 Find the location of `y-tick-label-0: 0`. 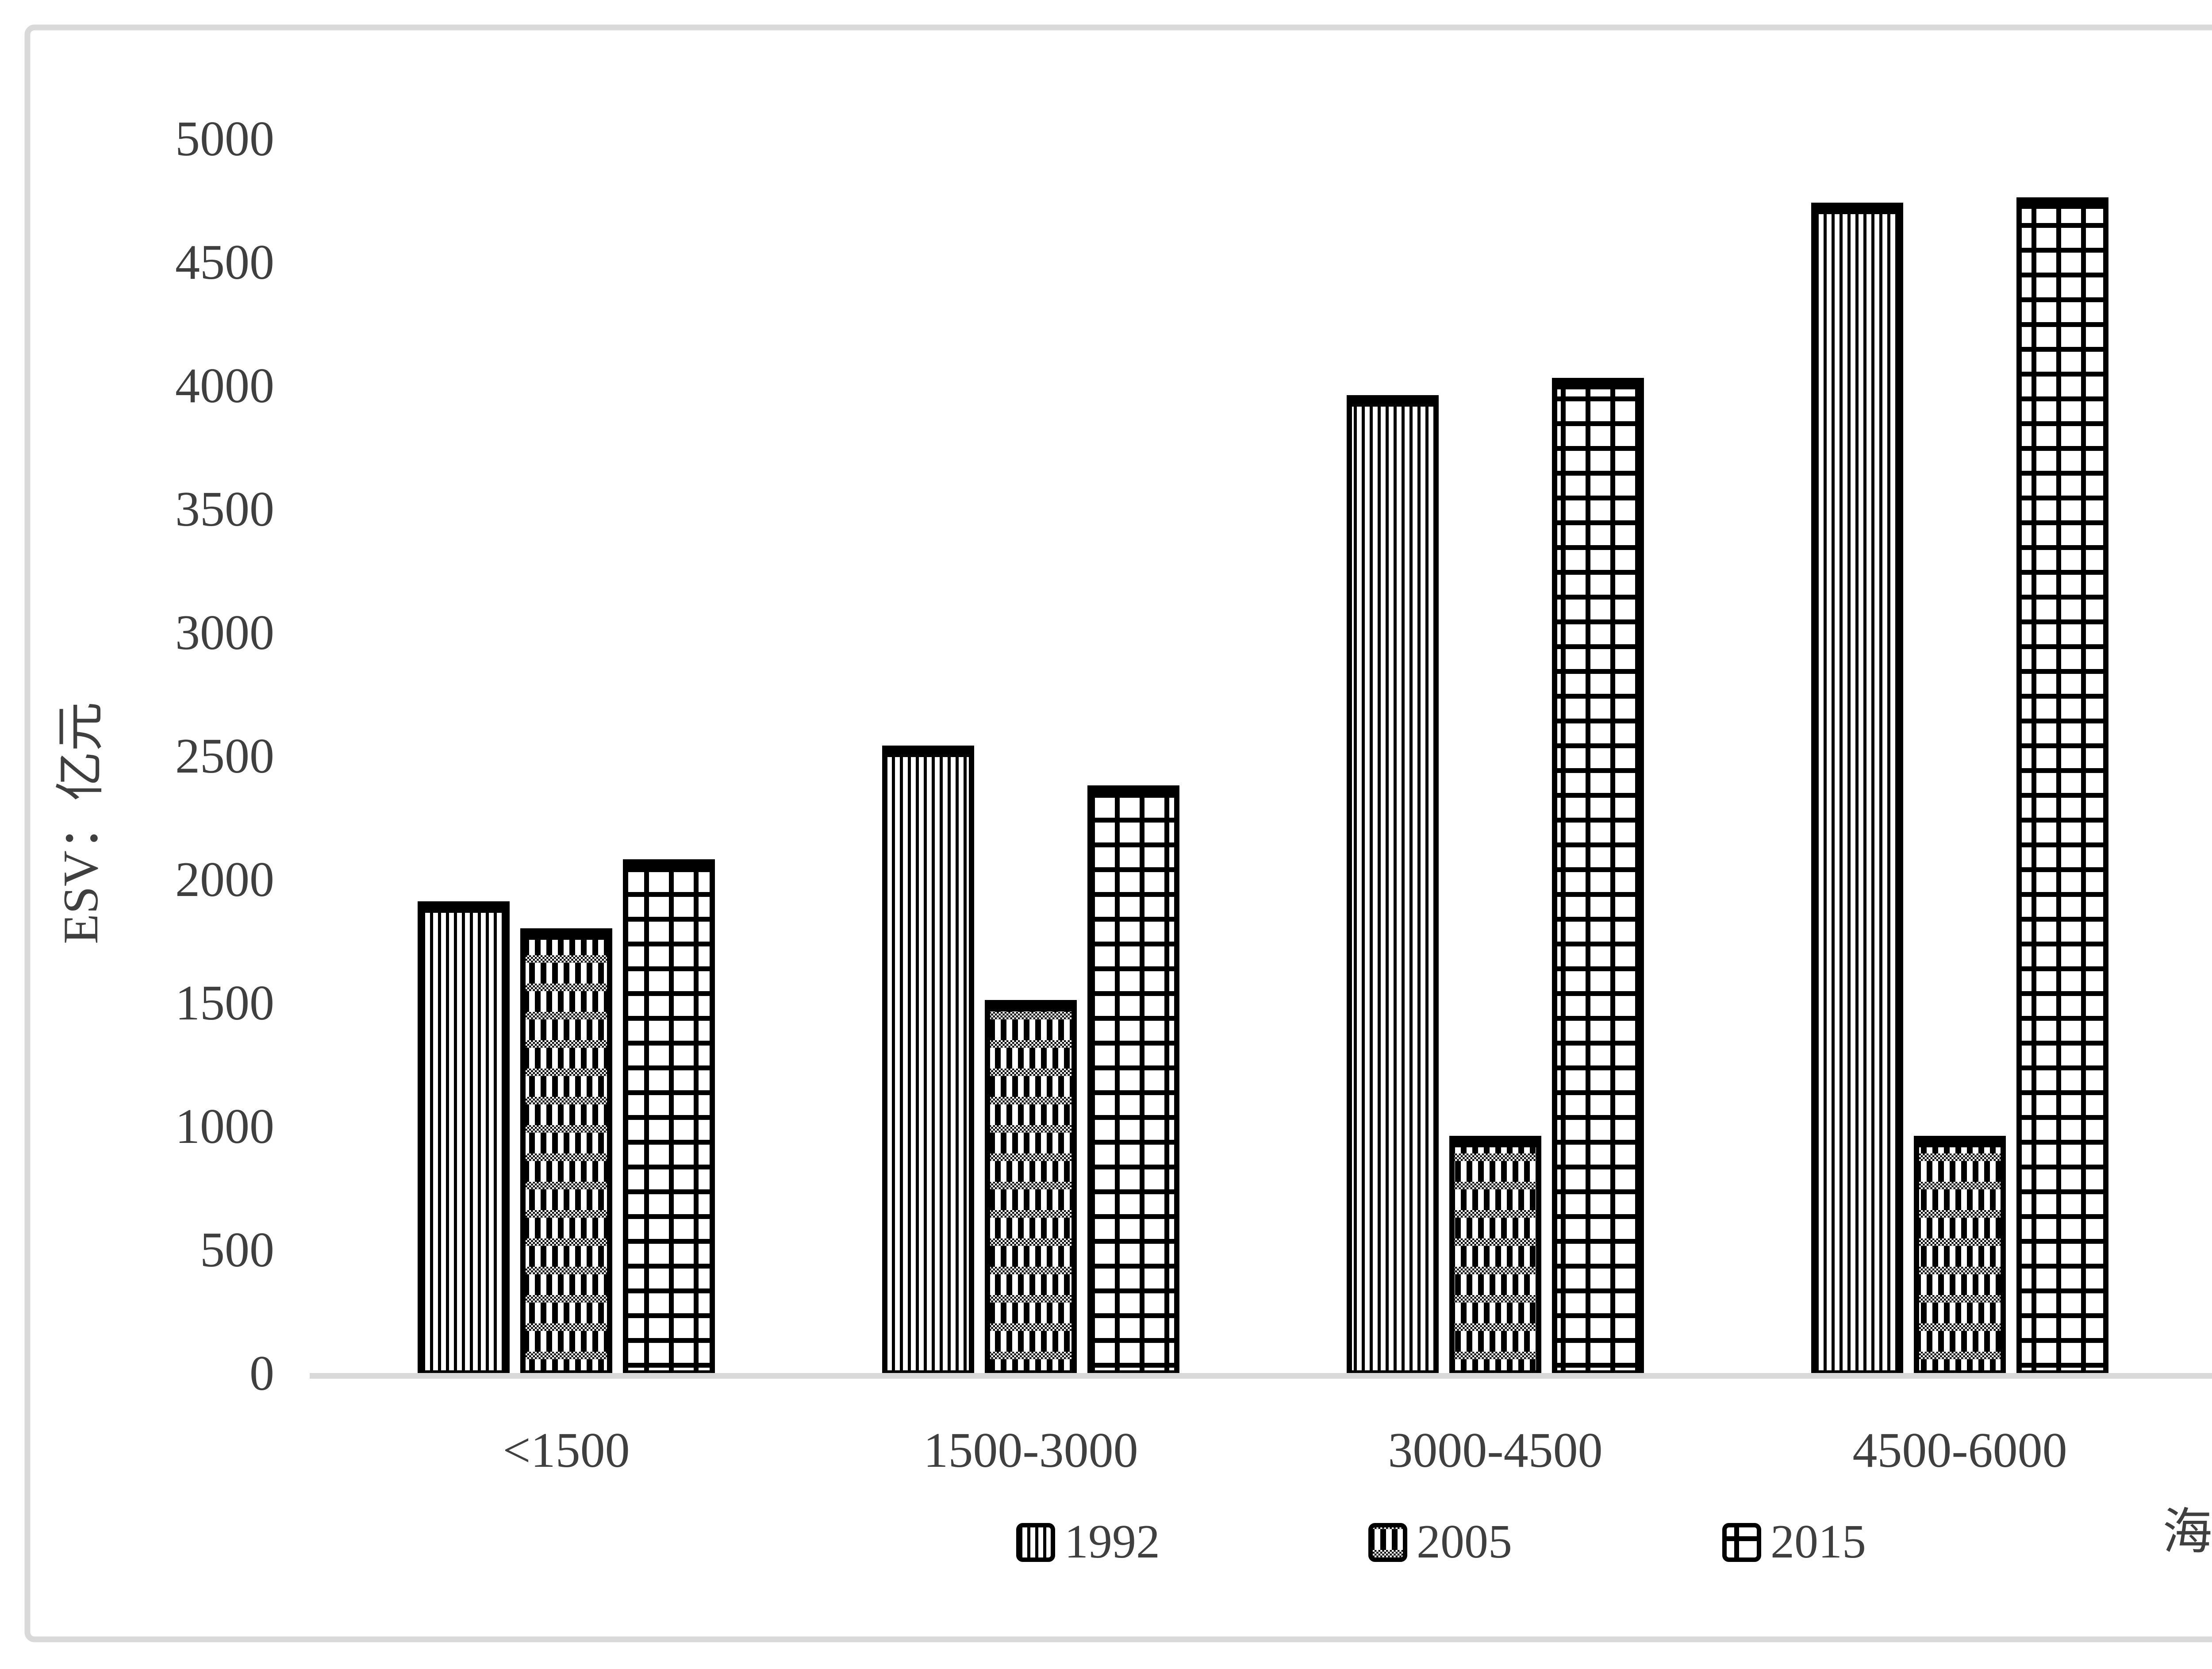

y-tick-label-0: 0 is located at coordinates (262, 1373).